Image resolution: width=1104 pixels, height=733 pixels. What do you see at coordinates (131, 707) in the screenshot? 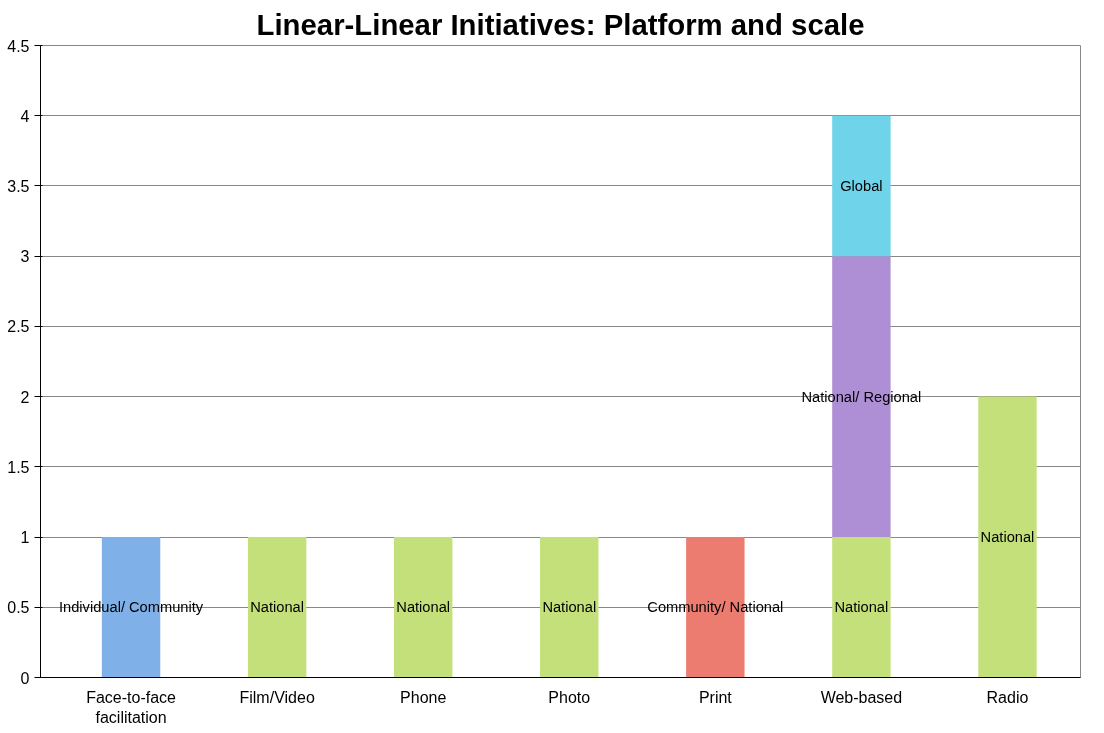
I see `x-tick-label: Face-to-face facilitation` at bounding box center [131, 707].